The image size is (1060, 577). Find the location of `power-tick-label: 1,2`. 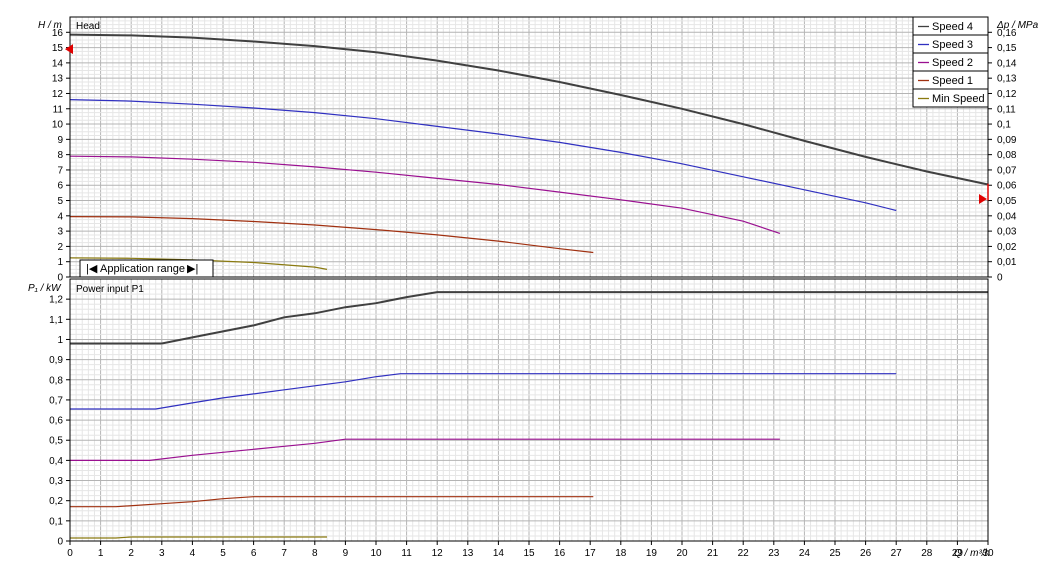

power-tick-label: 1,2 is located at coordinates (56, 300).